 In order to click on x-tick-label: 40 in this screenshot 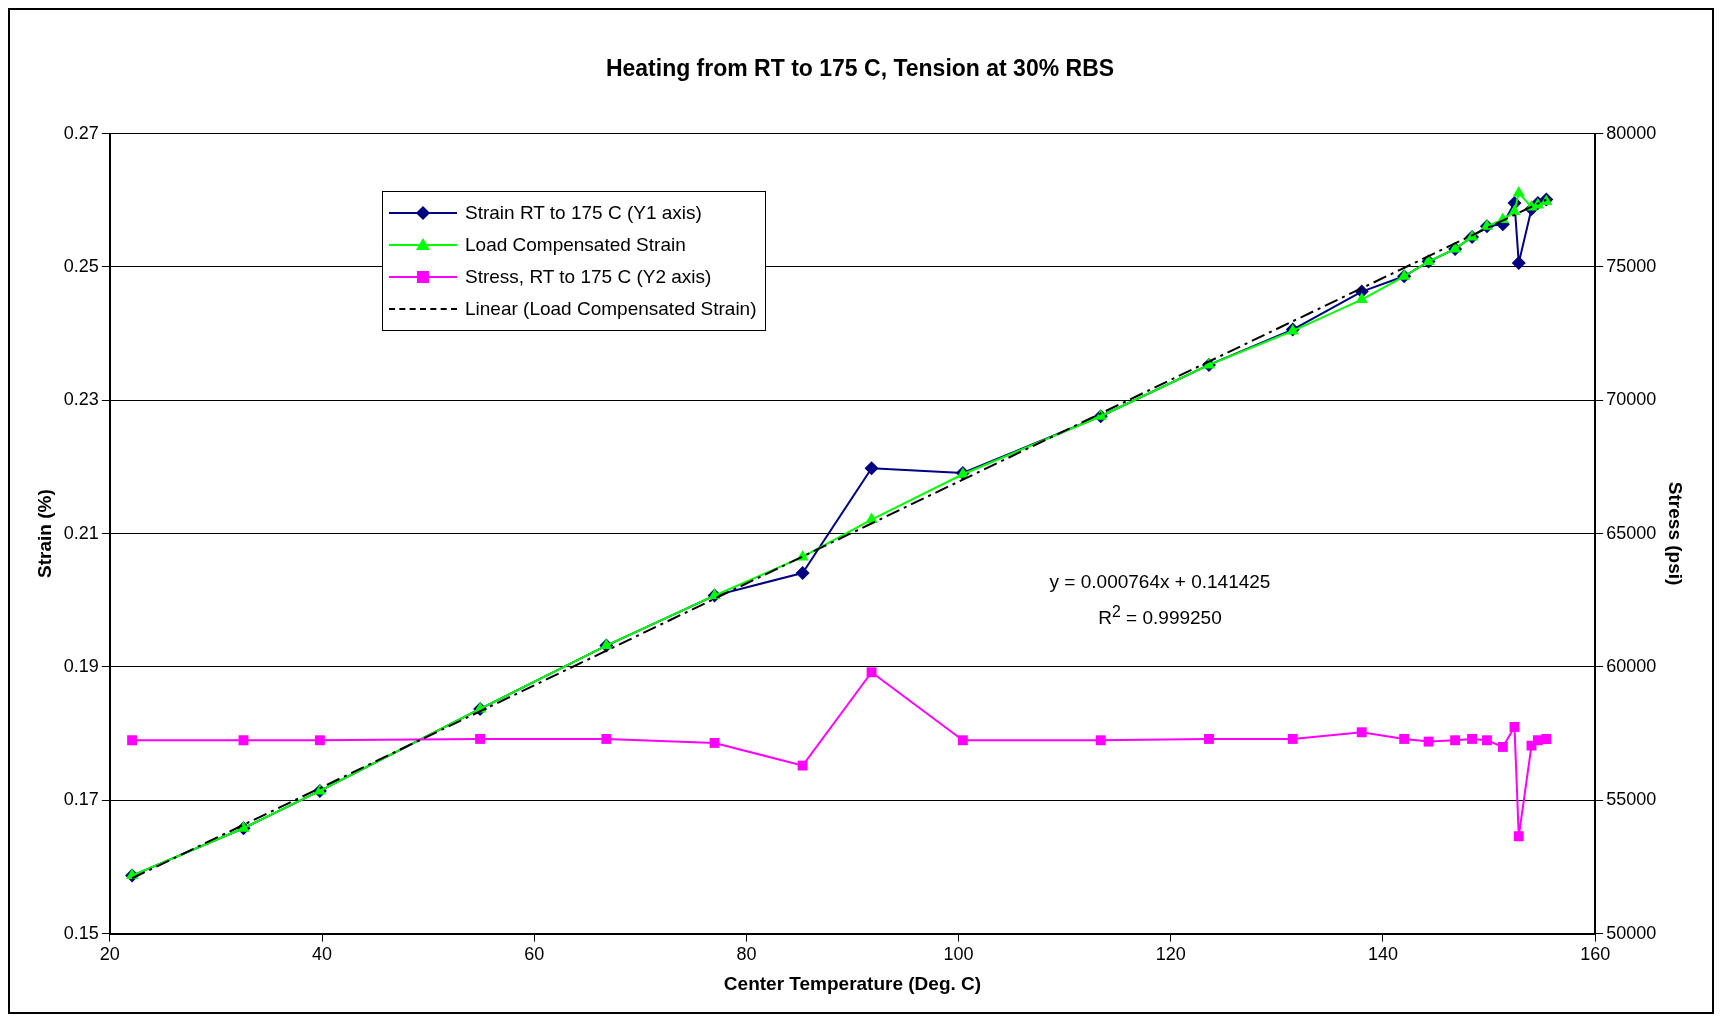, I will do `click(322, 954)`.